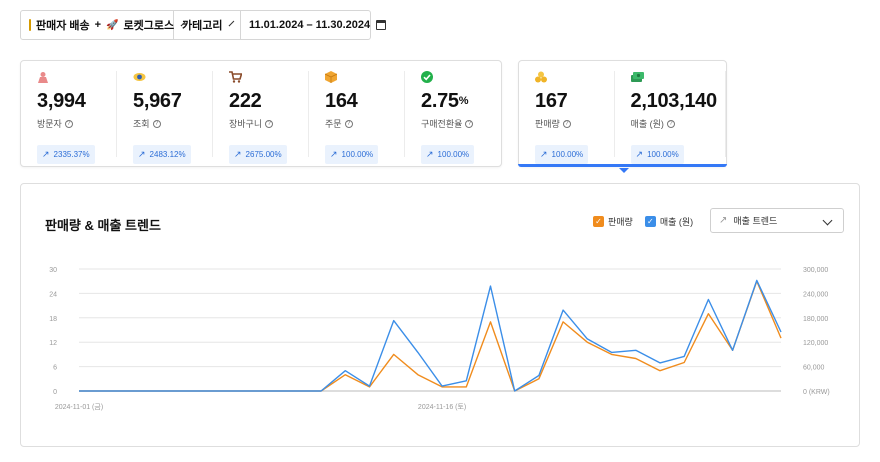 This screenshot has width=880, height=462. Describe the element at coordinates (53, 270) in the screenshot. I see `y-left-tick-label: 30` at that location.